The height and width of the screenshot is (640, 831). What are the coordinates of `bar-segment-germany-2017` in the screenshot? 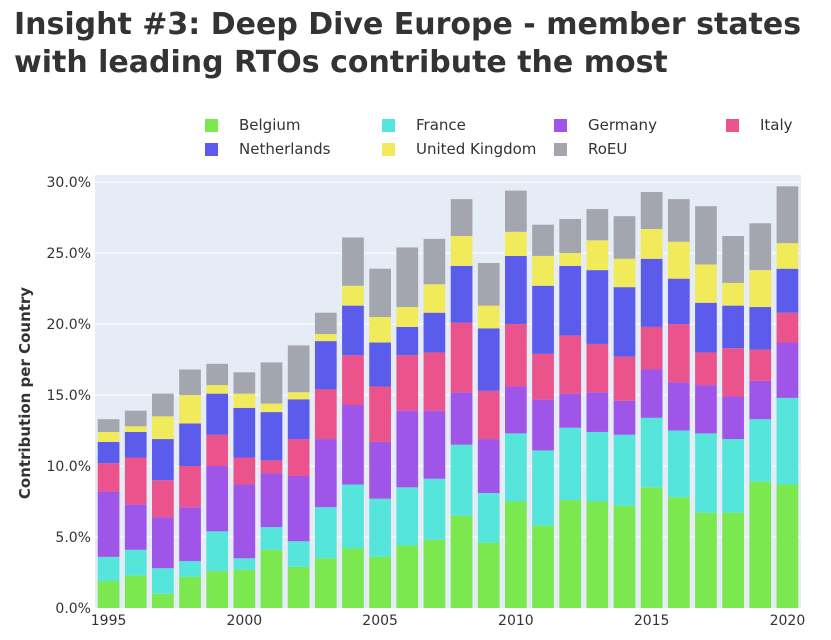 It's located at (706, 409).